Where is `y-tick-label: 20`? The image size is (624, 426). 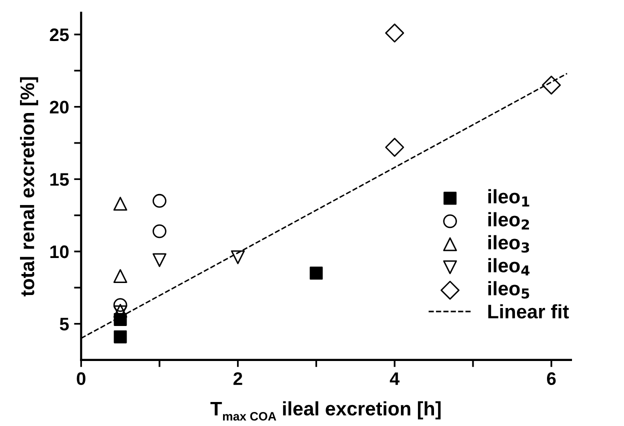 y-tick-label: 20 is located at coordinates (59, 107).